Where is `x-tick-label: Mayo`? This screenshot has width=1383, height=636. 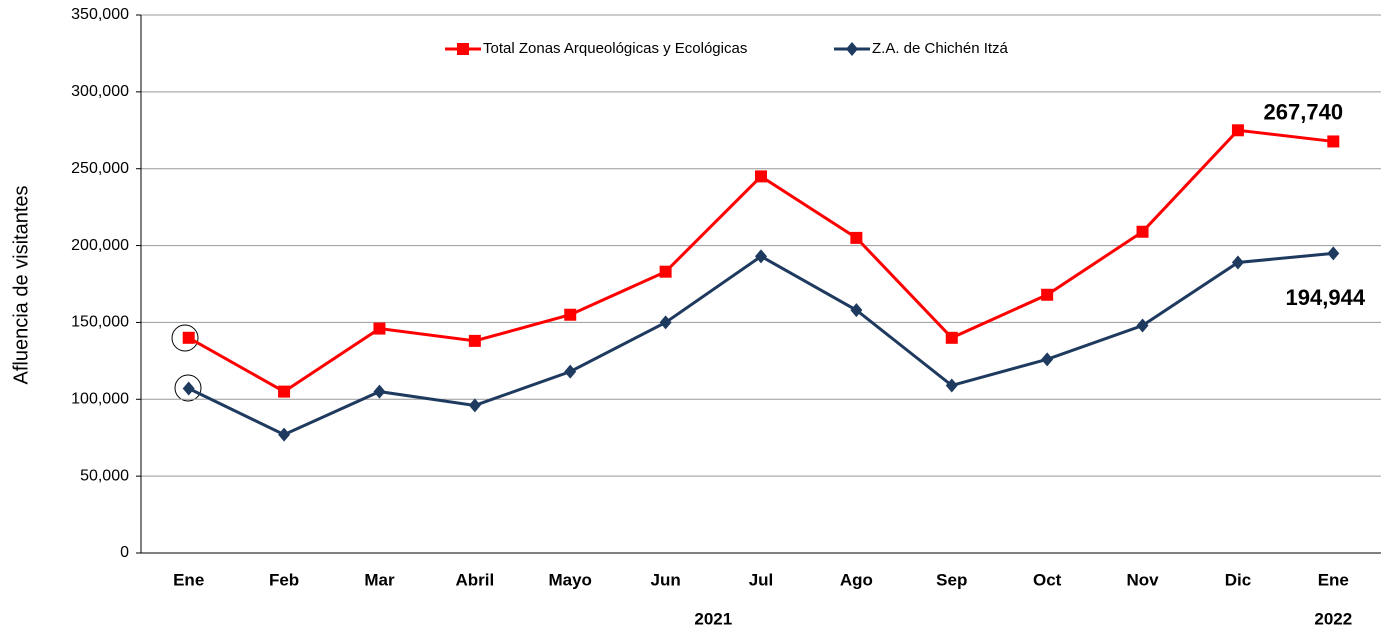 x-tick-label: Mayo is located at coordinates (569, 579).